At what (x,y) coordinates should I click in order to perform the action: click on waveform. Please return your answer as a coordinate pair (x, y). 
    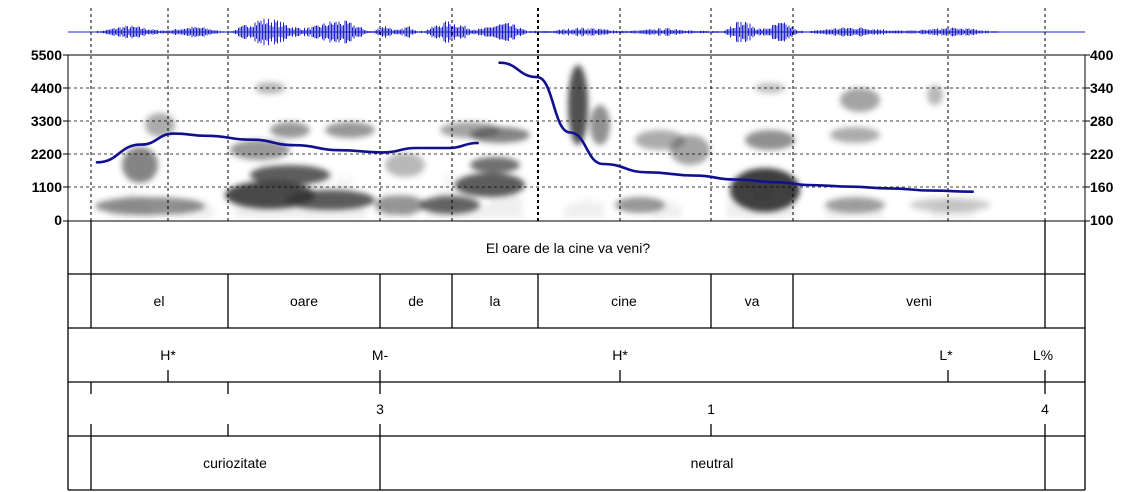
    Looking at the image, I should click on (576, 32).